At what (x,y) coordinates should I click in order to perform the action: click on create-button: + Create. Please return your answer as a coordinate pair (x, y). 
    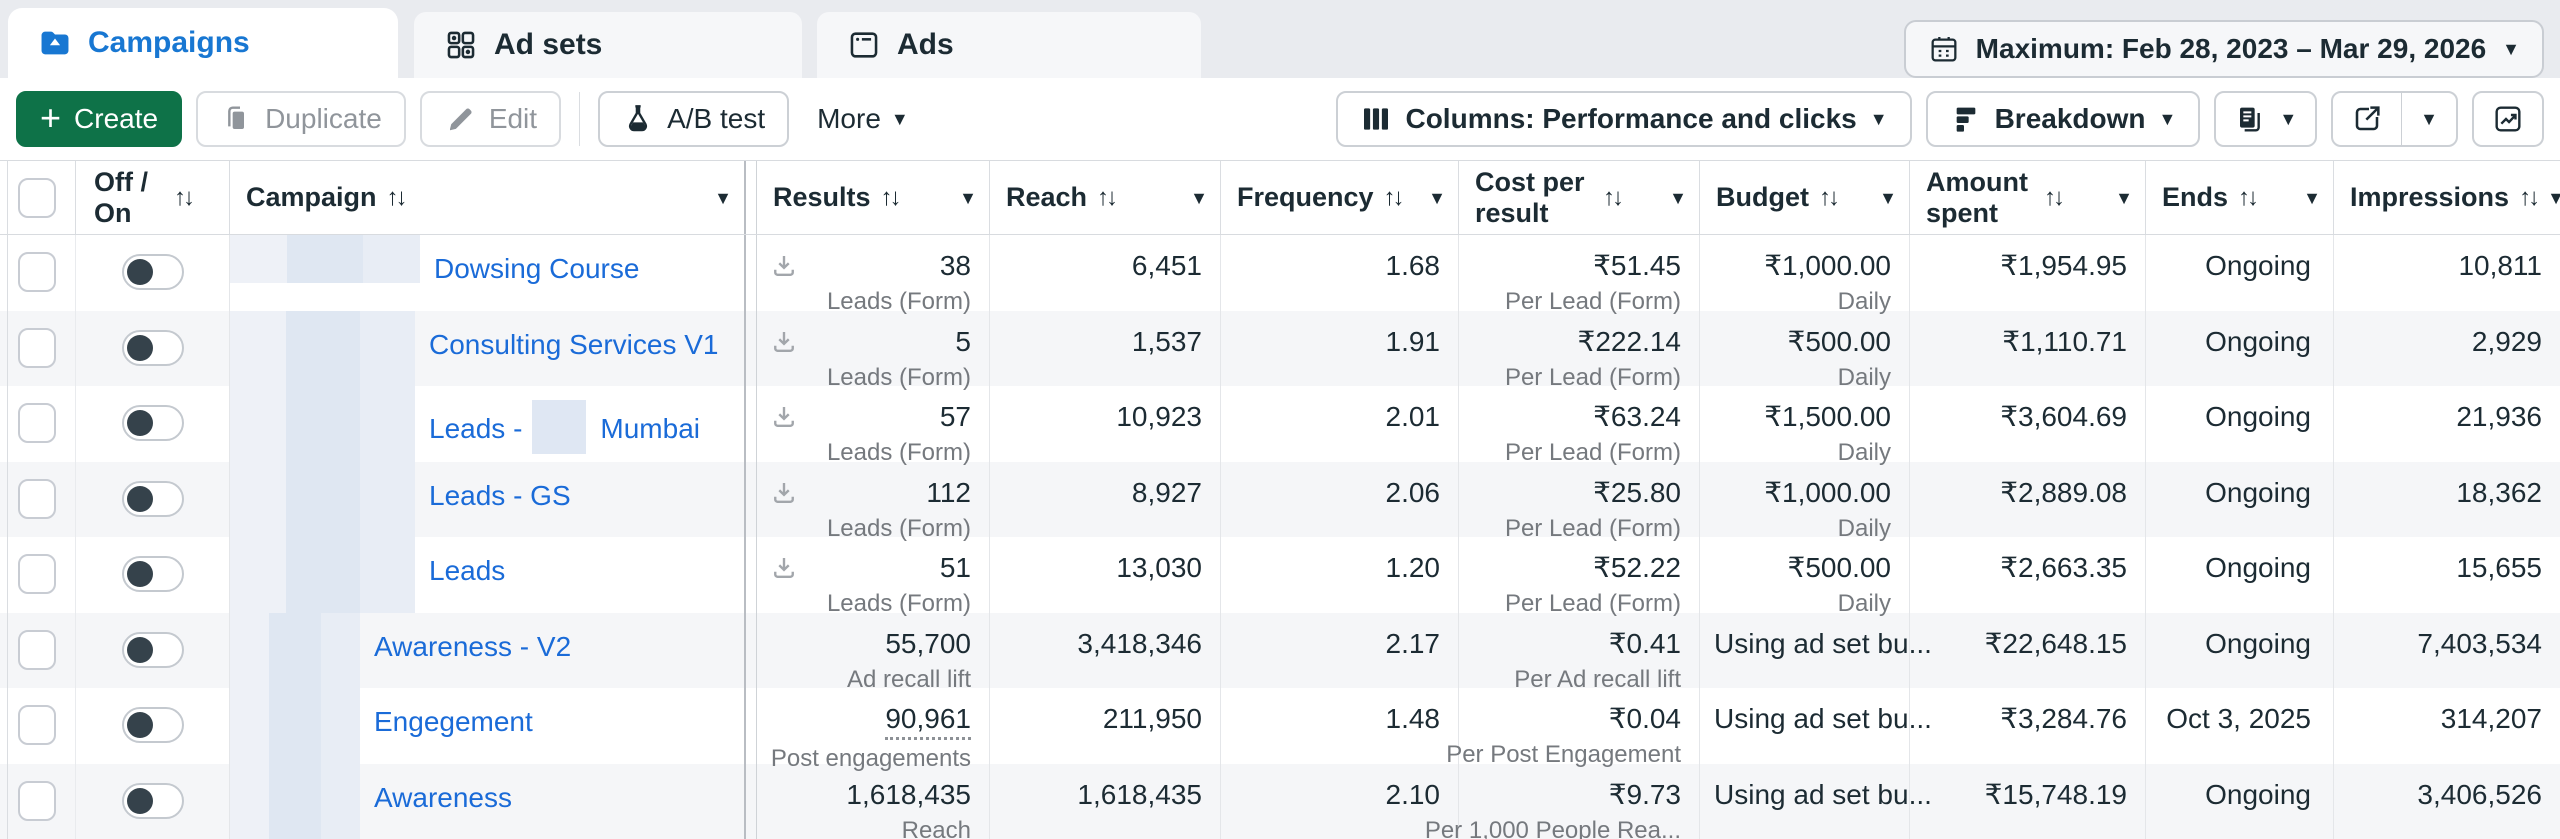
    Looking at the image, I should click on (99, 119).